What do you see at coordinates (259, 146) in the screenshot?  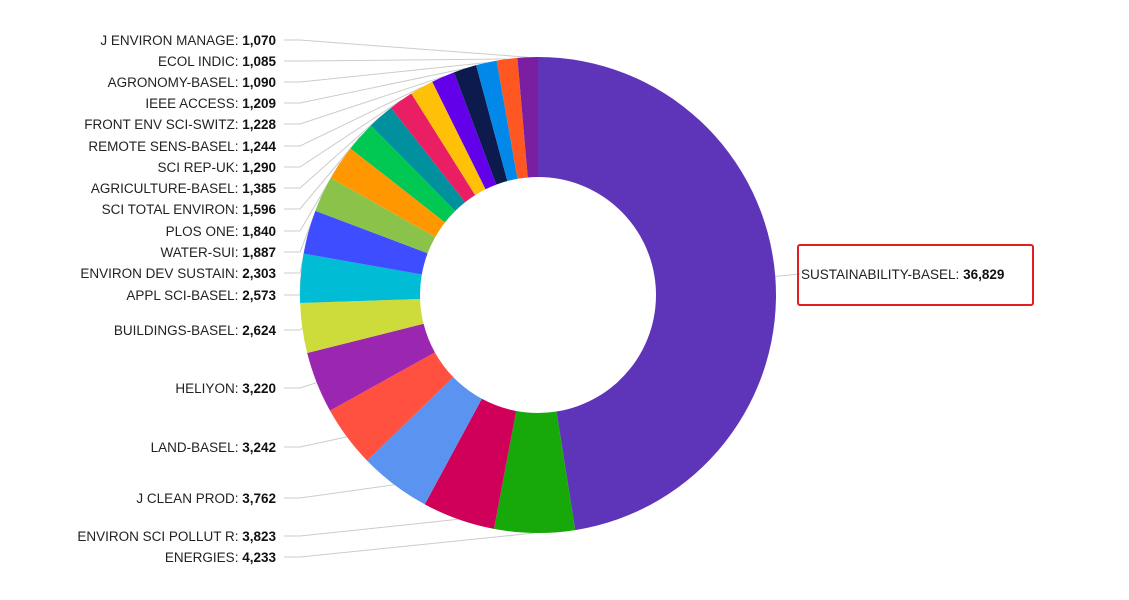 I see `slice-label-value: 1,244` at bounding box center [259, 146].